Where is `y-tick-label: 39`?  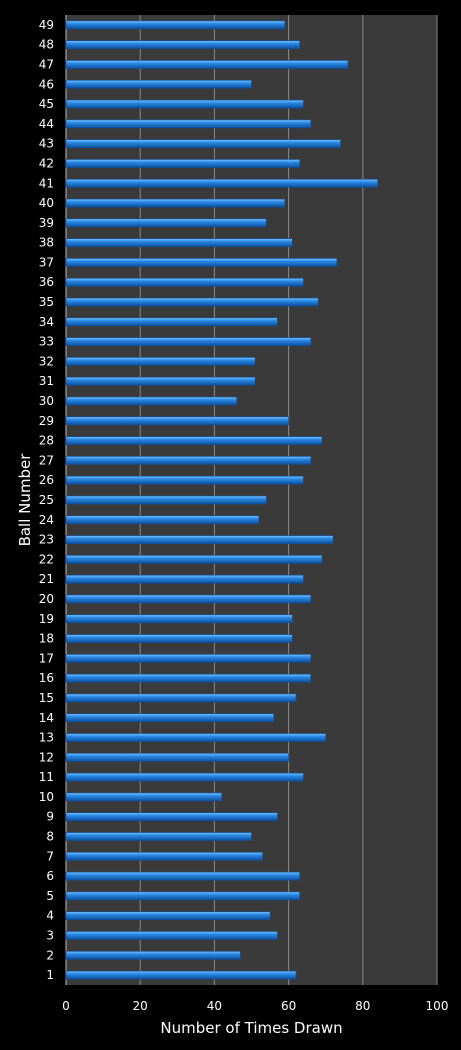
y-tick-label: 39 is located at coordinates (46, 223).